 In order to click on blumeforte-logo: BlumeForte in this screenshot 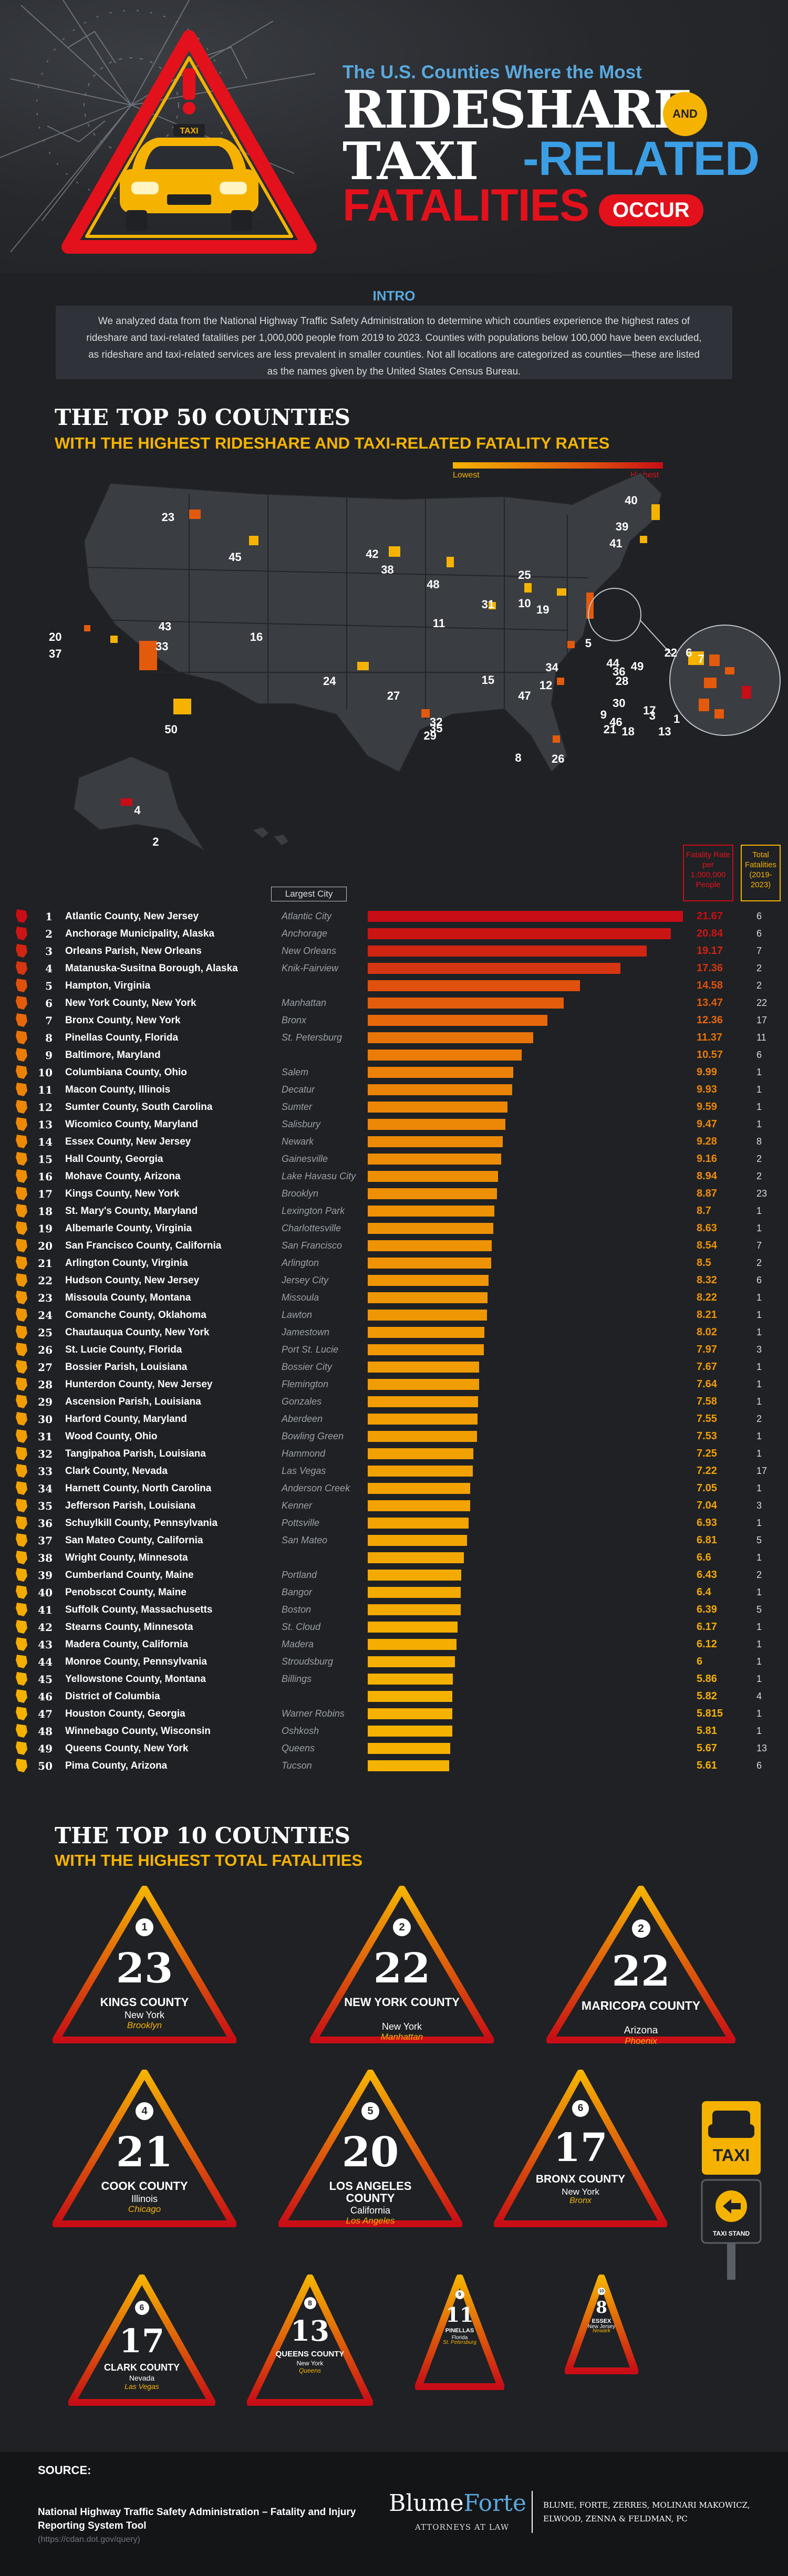, I will do `click(457, 2503)`.